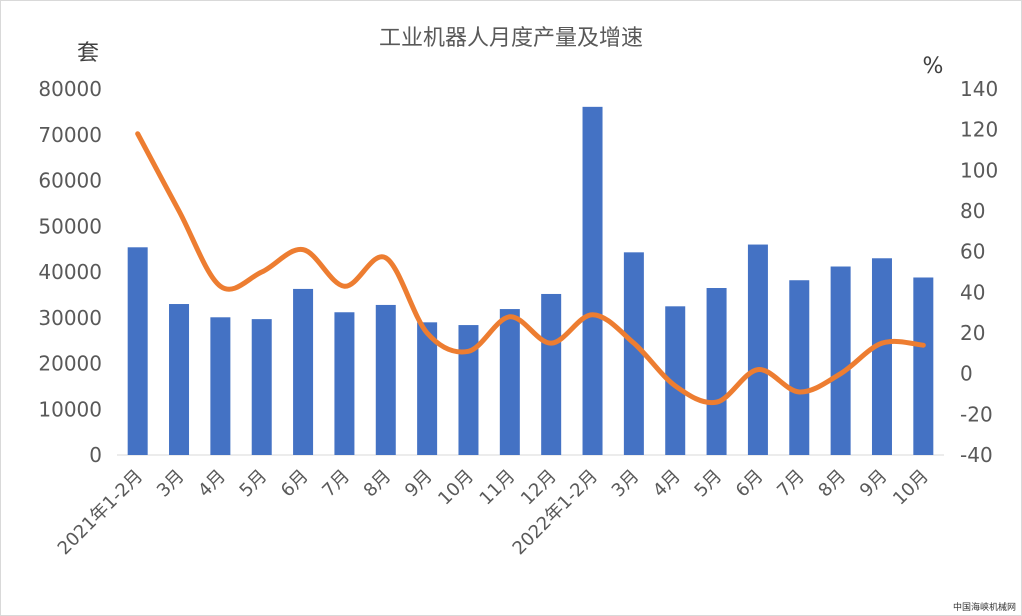 Image resolution: width=1022 pixels, height=616 pixels. What do you see at coordinates (95, 455) in the screenshot?
I see `left-tick-label: 0` at bounding box center [95, 455].